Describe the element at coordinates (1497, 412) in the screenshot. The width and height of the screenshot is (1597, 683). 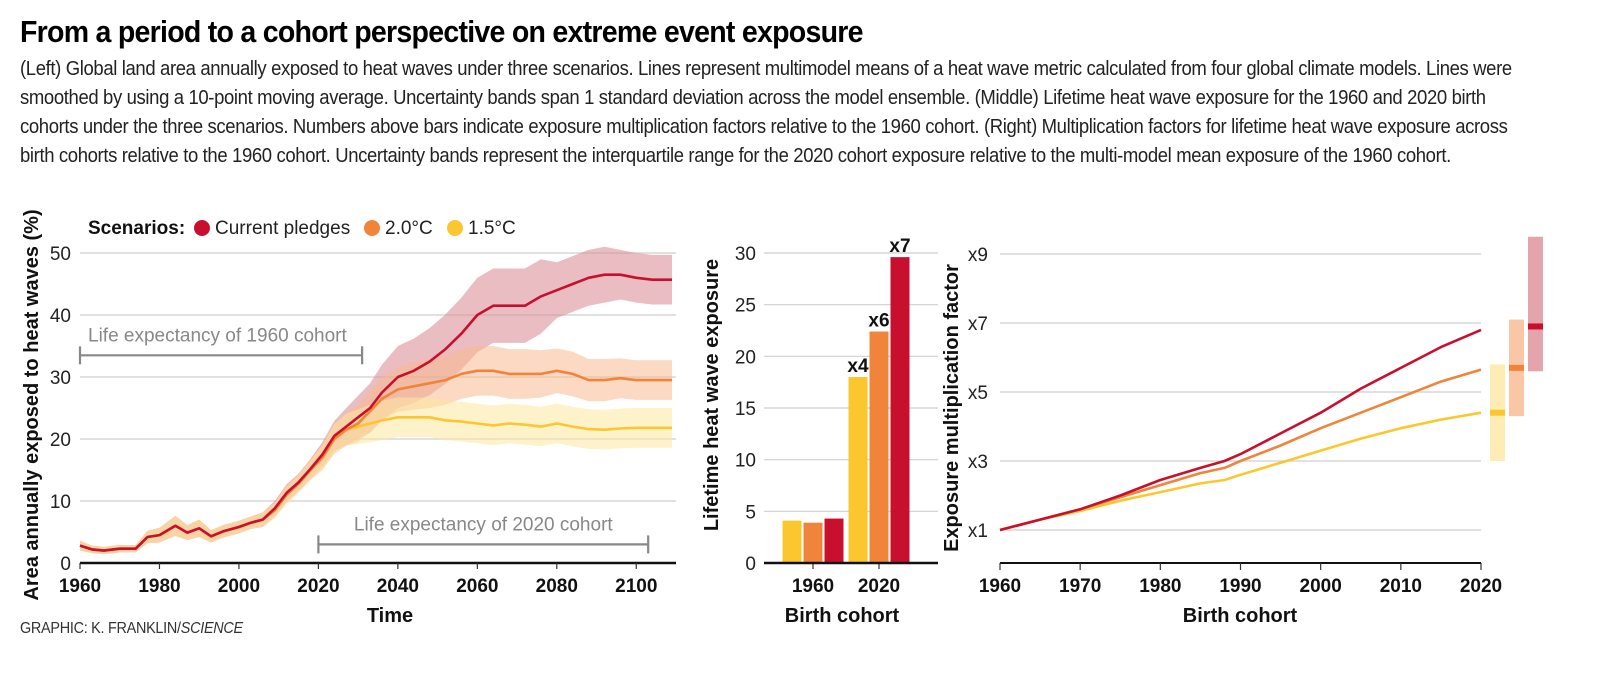
I see `uncertainty-median-15c` at that location.